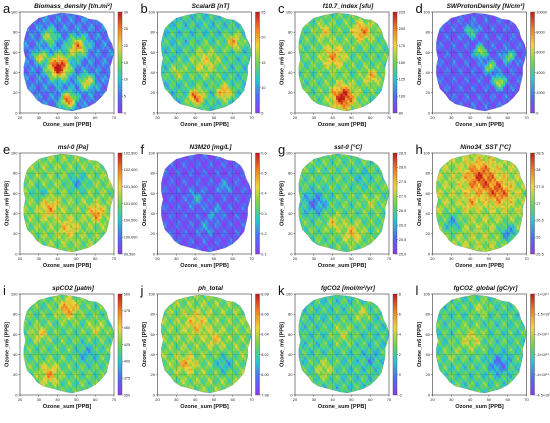  Describe the element at coordinates (126, 63) in the screenshot. I see `colorbar-tick-label: 15` at that location.